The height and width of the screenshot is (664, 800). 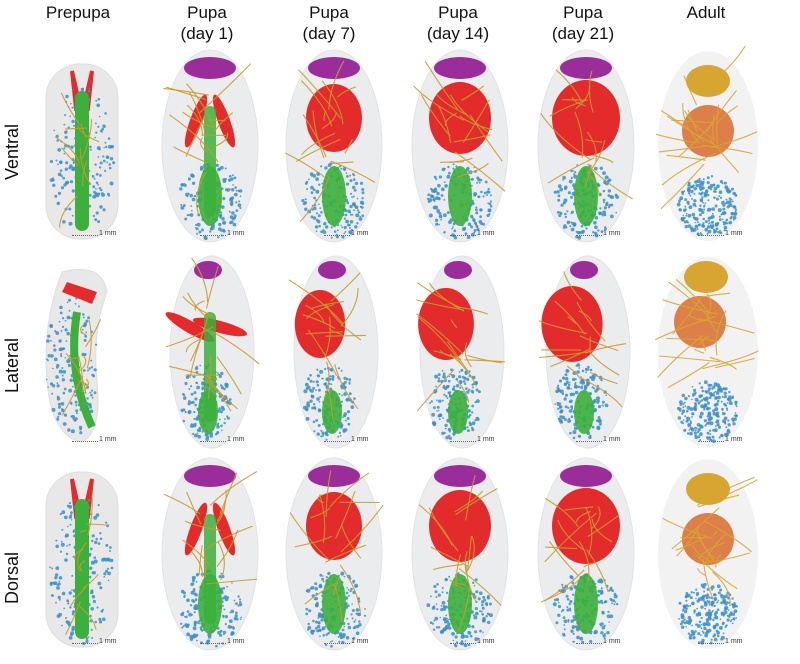 I want to click on scale-bar-label: 1 mm, so click(x=612, y=439).